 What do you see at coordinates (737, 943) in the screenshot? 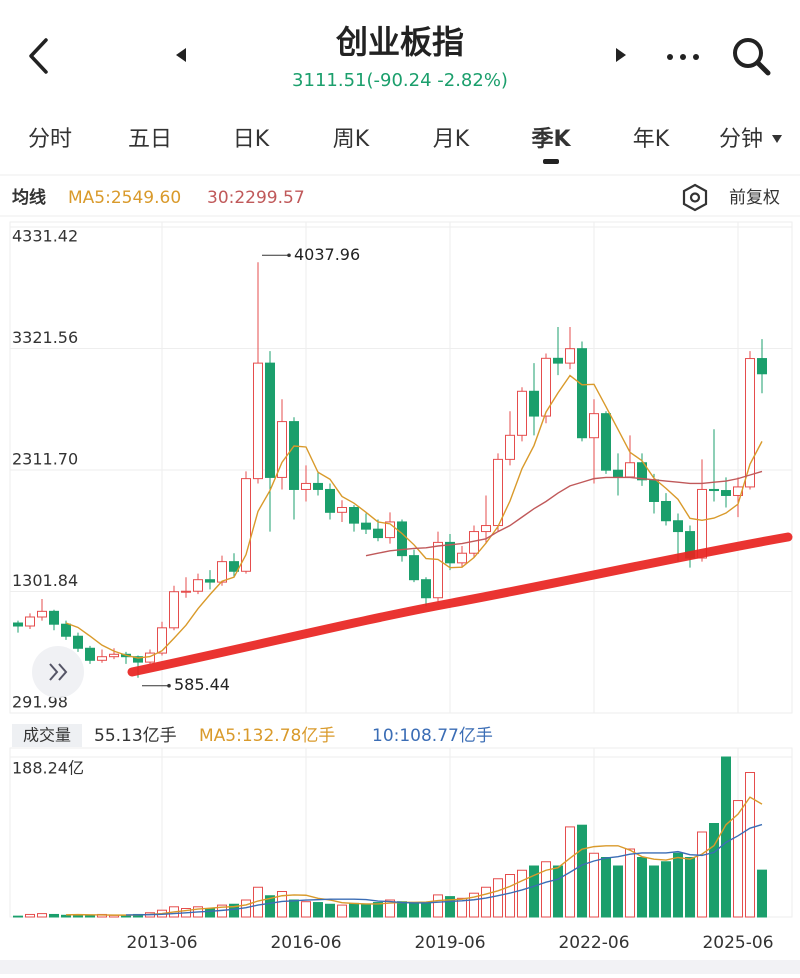
I see `x-tick-label: 2025-06` at bounding box center [737, 943].